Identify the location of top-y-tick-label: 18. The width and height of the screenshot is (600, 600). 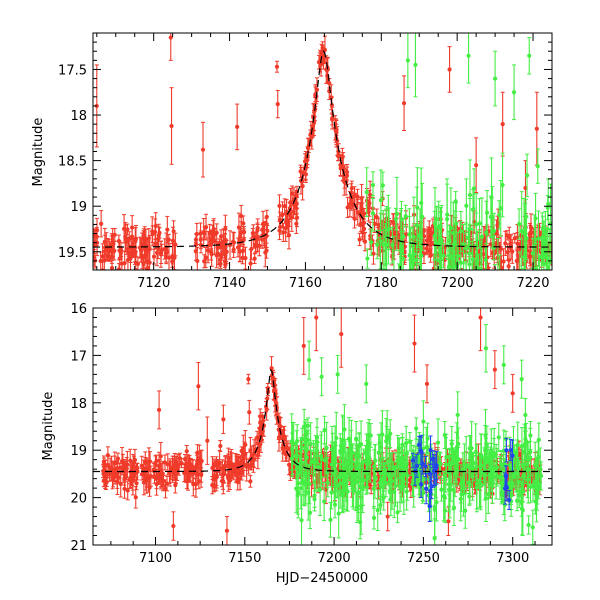
(78, 116).